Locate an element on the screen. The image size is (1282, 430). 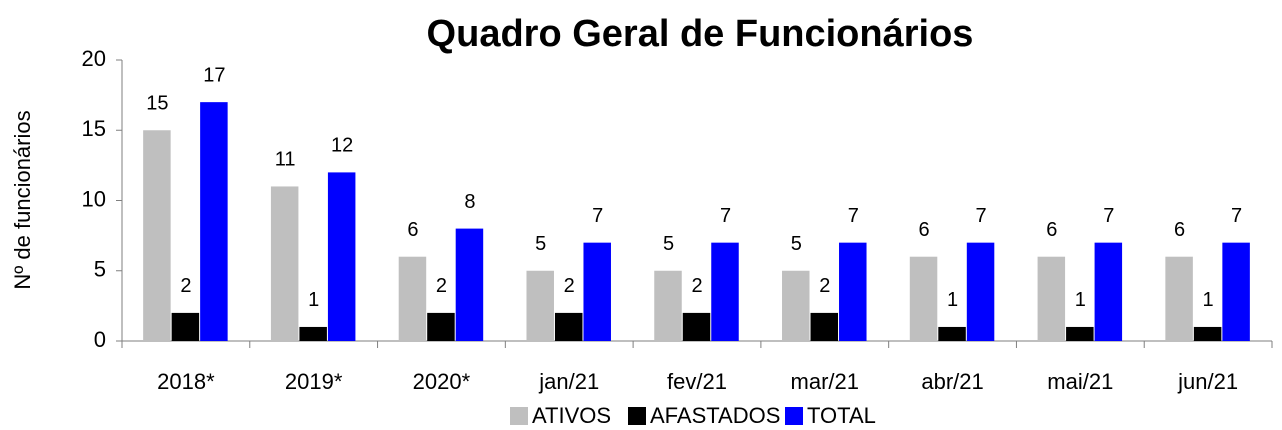
y-tick-label: 15 is located at coordinates (94, 128).